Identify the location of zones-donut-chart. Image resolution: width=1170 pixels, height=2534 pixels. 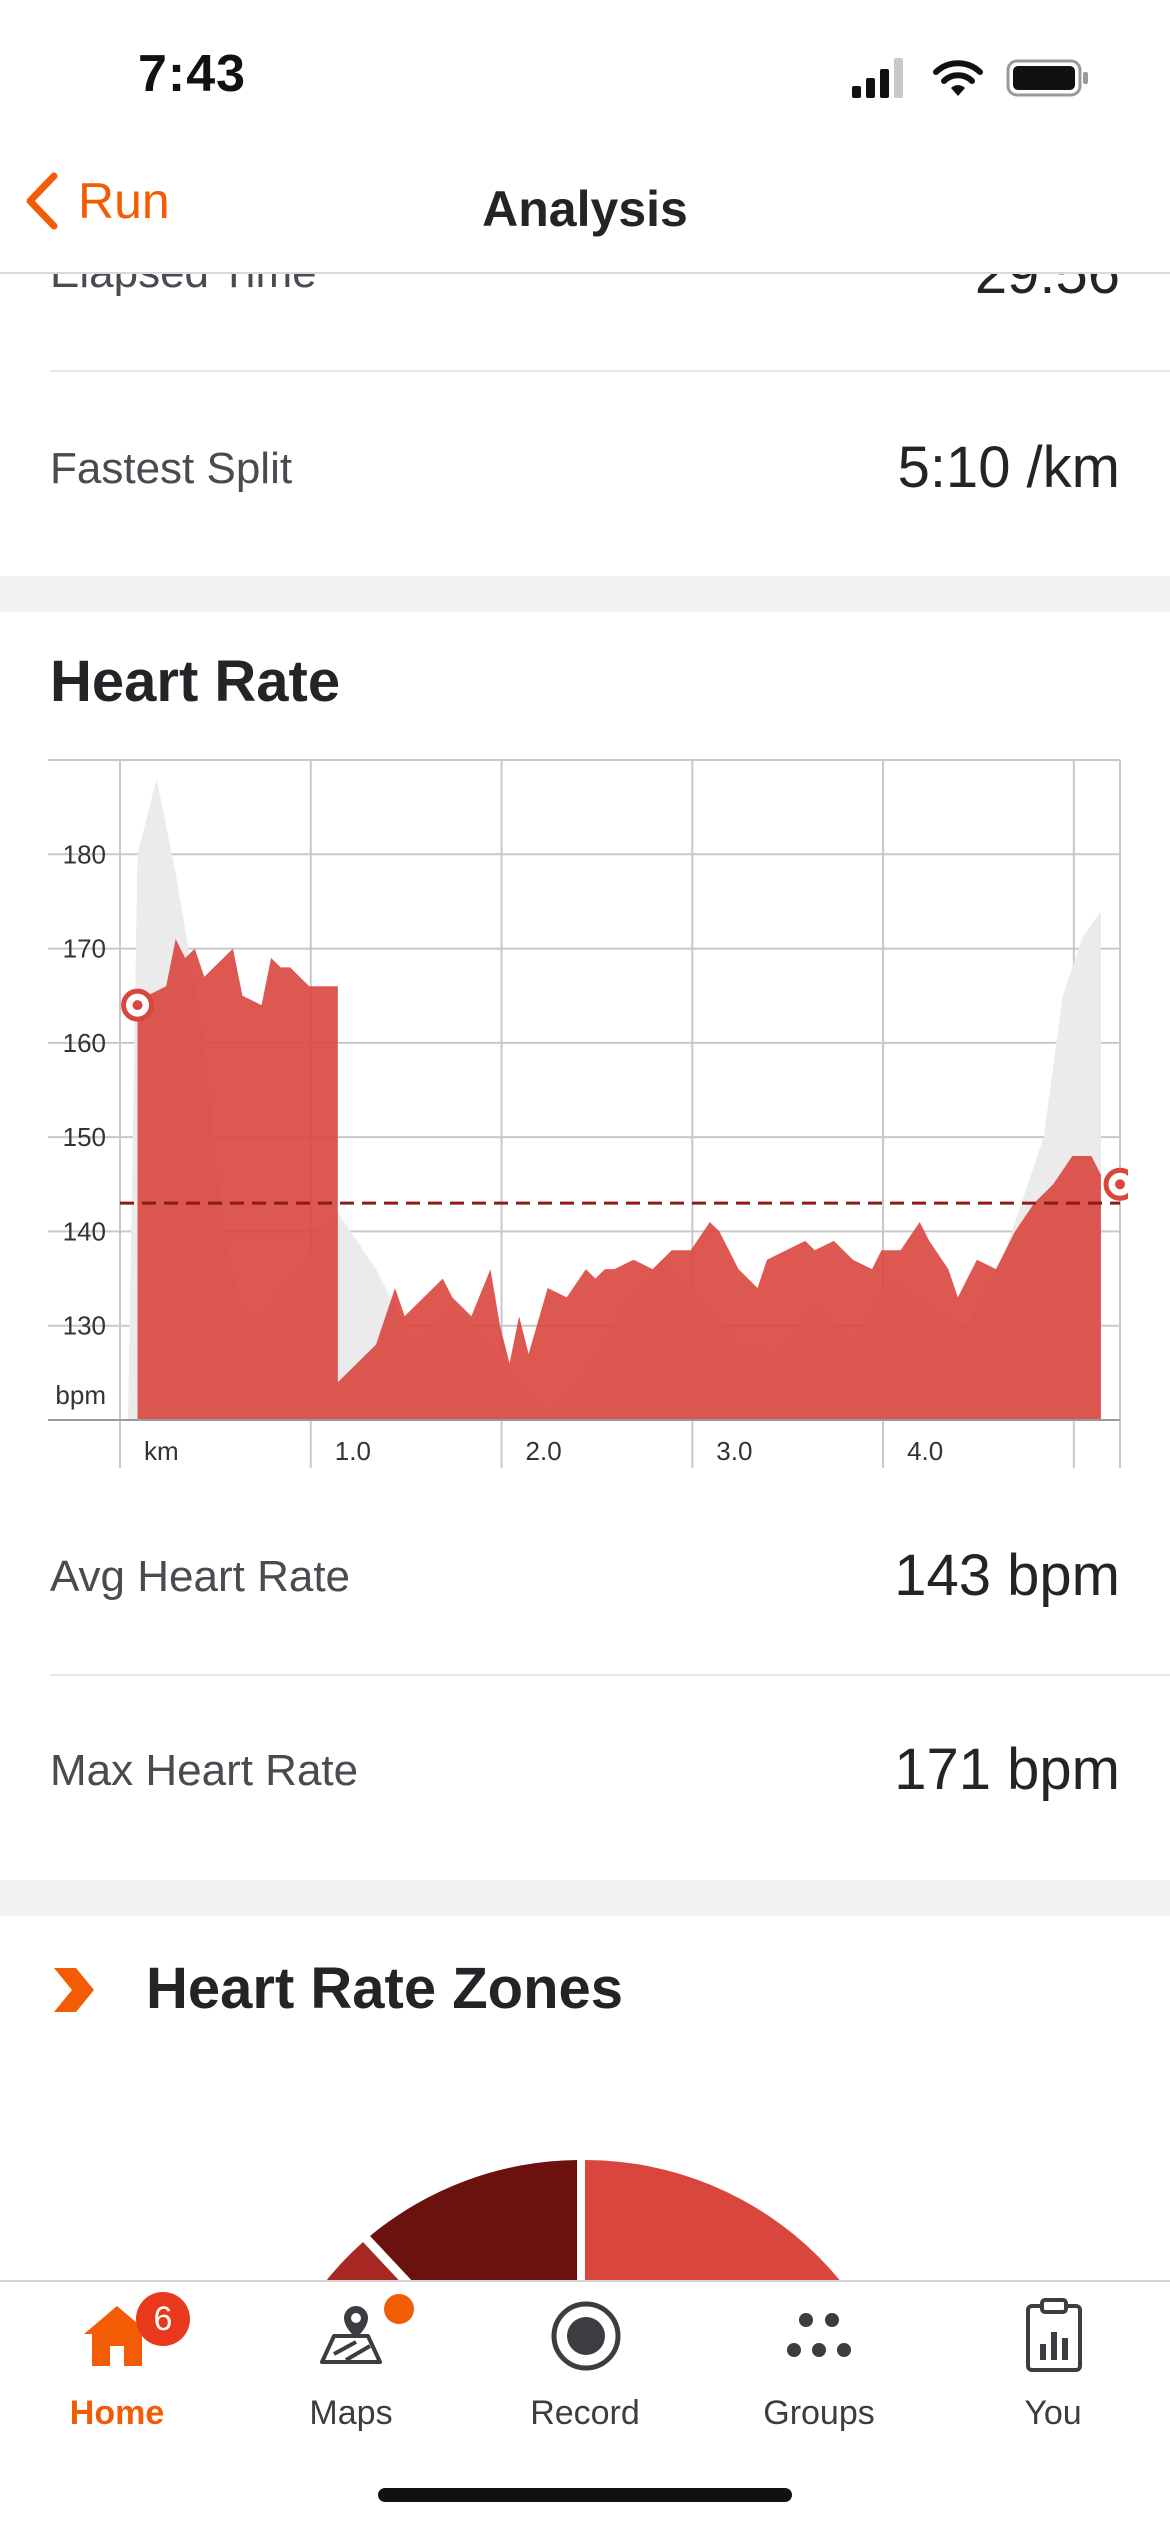
(583, 2225).